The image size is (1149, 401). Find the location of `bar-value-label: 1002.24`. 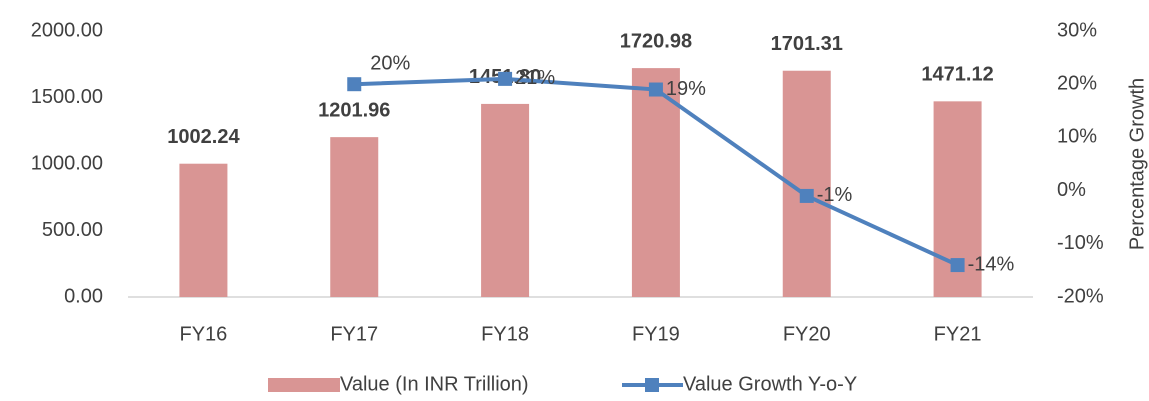

bar-value-label: 1002.24 is located at coordinates (203, 137).